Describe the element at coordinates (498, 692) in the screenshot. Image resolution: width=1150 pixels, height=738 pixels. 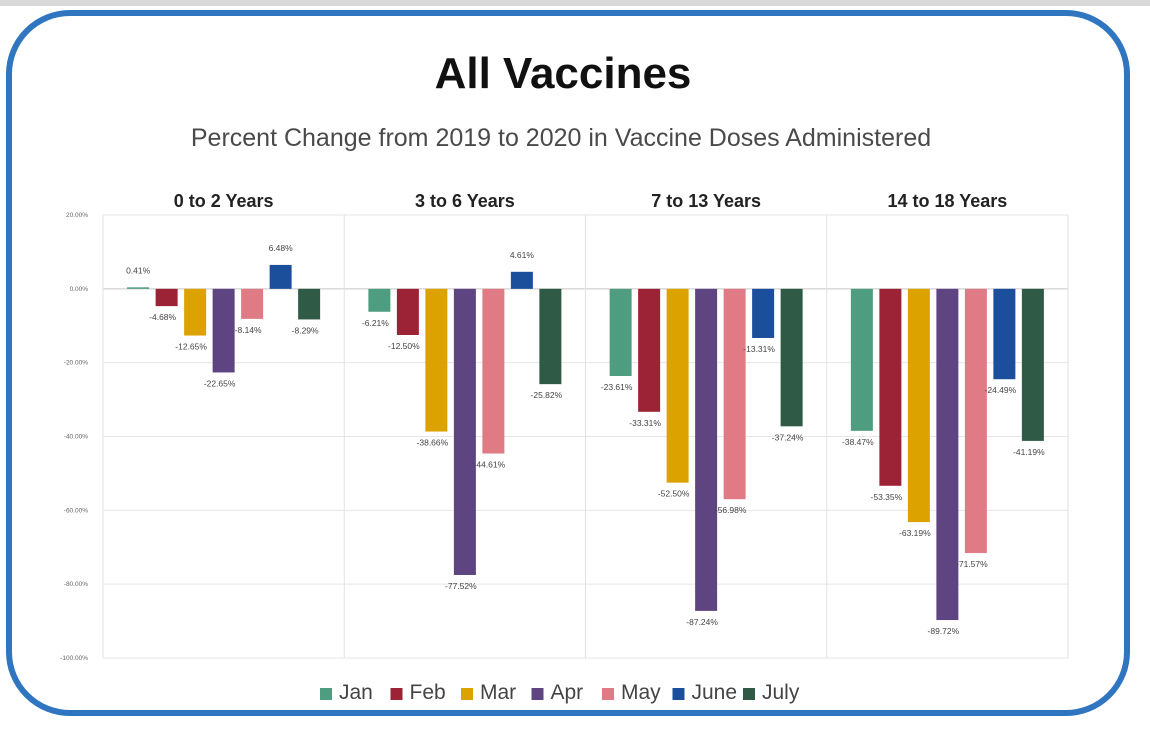
I see `legend-label: Mar` at that location.